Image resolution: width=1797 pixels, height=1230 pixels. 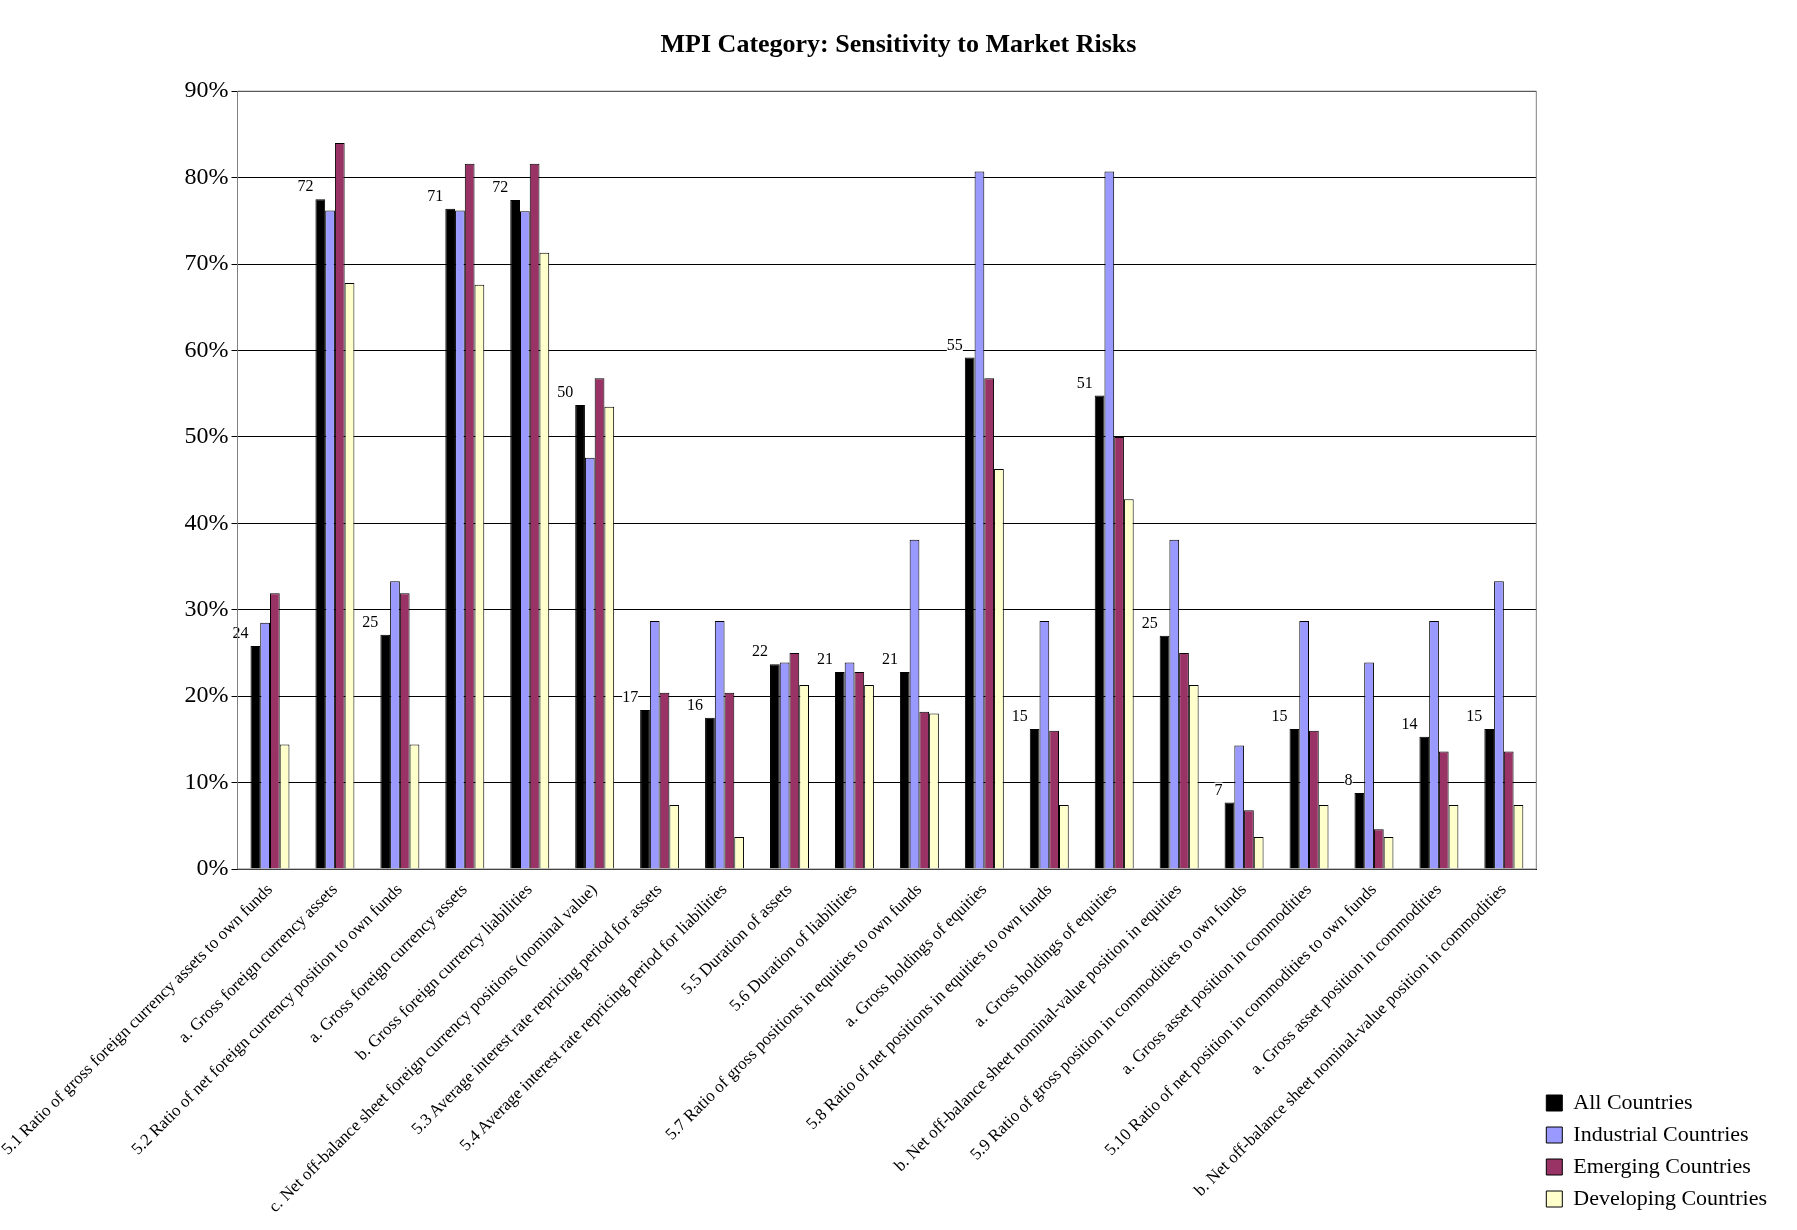 I want to click on annotation: 7, so click(x=1218, y=789).